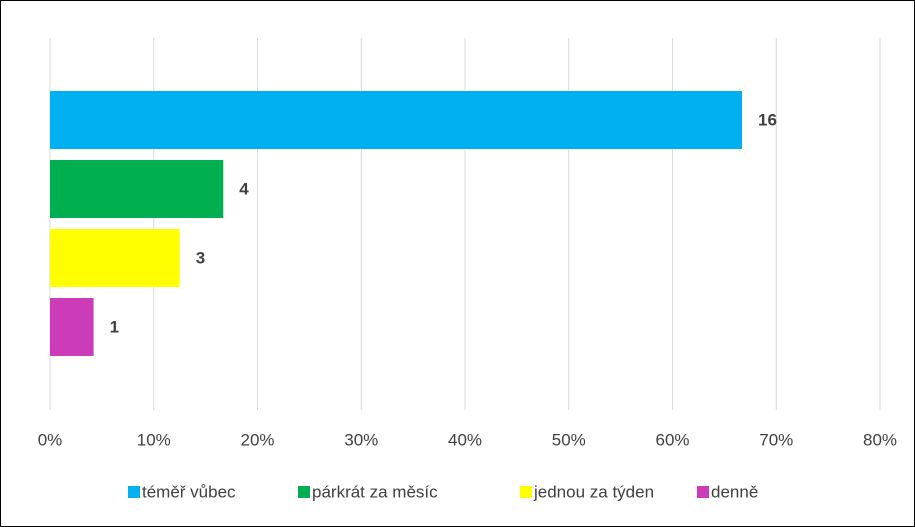 The image size is (915, 527). I want to click on x-tick-label: 70%, so click(776, 439).